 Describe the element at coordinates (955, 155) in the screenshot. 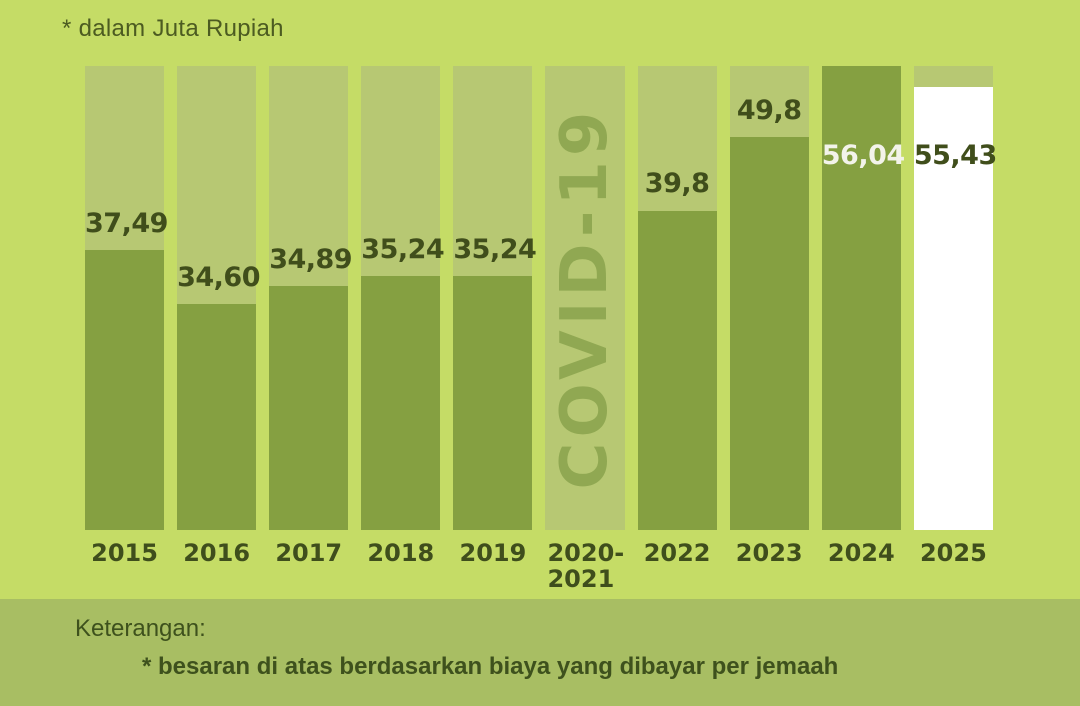

I see `bar-value-label: 55,43` at that location.